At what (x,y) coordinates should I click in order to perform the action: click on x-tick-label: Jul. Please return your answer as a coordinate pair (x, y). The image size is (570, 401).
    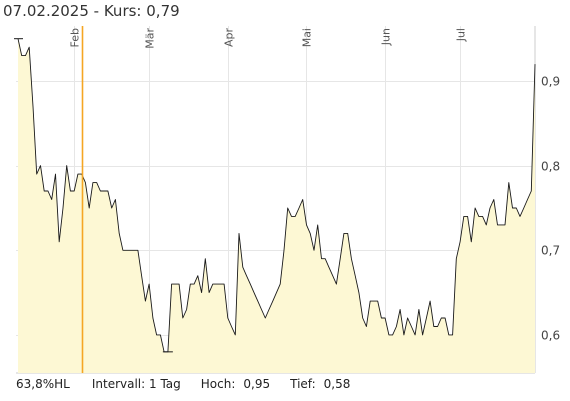
    Looking at the image, I should click on (461, 35).